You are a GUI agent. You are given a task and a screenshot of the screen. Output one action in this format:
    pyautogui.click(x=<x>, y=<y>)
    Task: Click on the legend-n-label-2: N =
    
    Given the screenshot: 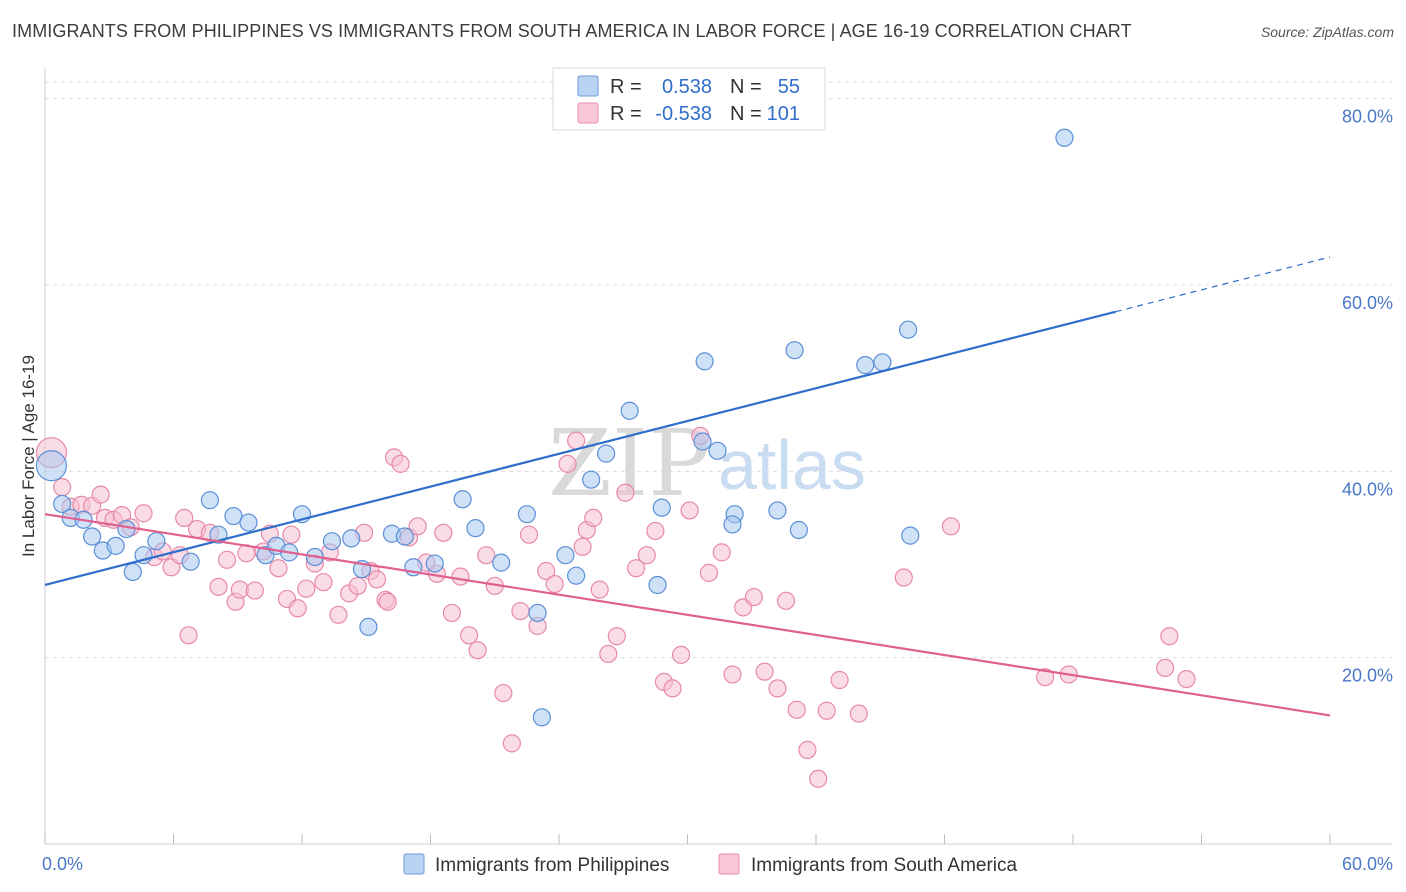 What is the action you would take?
    pyautogui.click(x=746, y=114)
    